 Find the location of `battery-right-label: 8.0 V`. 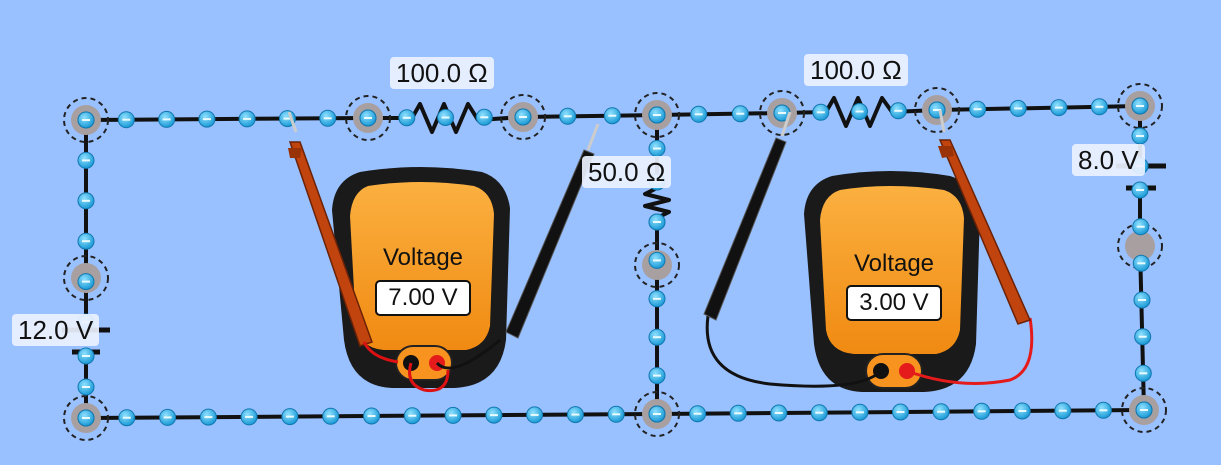

battery-right-label: 8.0 V is located at coordinates (1108, 160).